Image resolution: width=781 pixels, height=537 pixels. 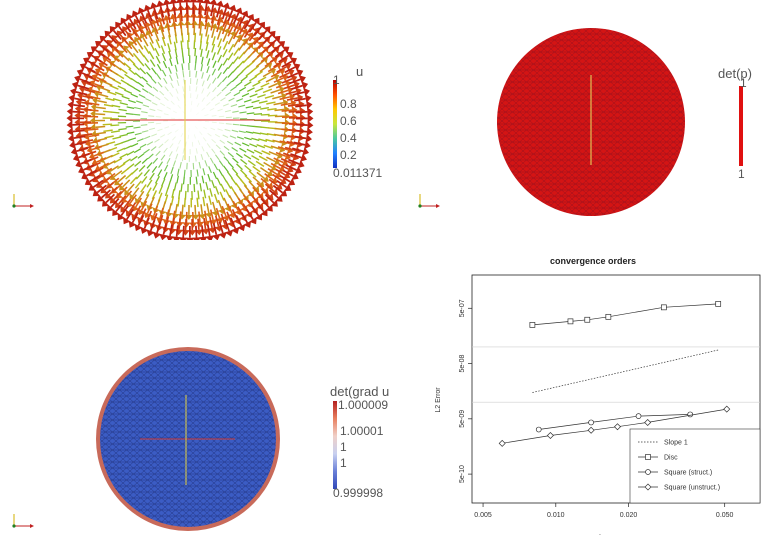 I want to click on series-line, so click(x=625, y=314).